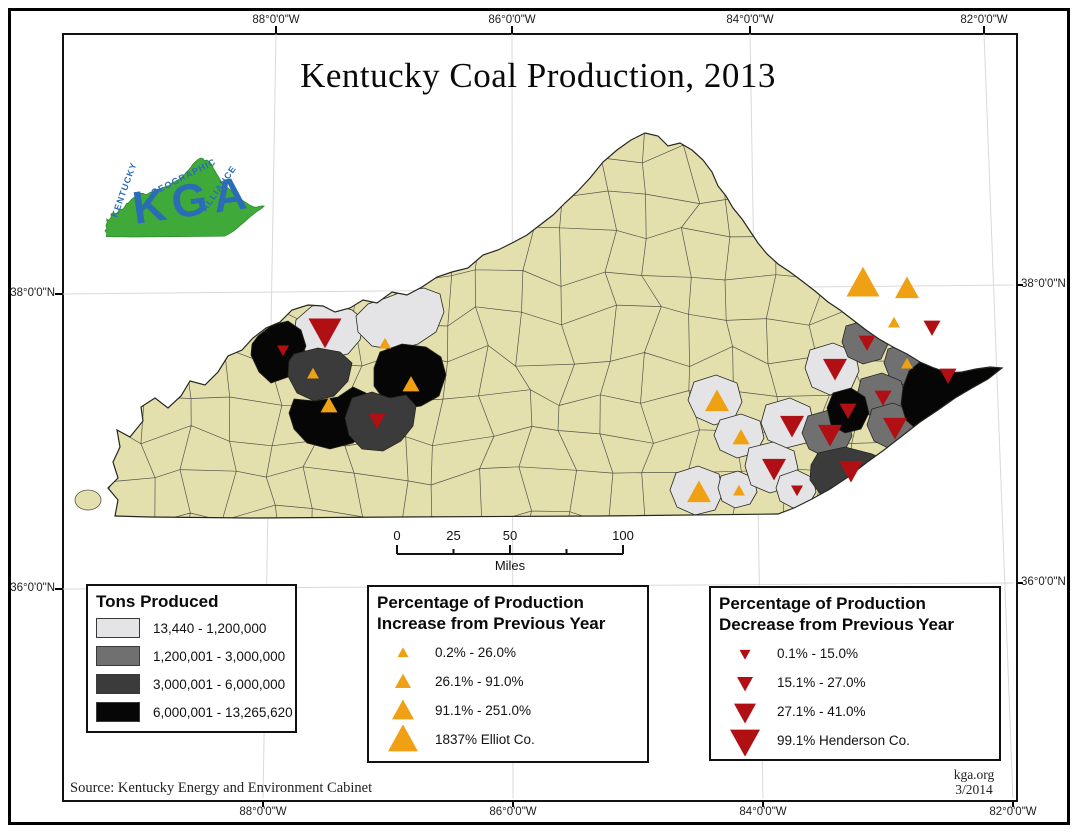 The image size is (1080, 835). I want to click on legend-decrease-title-line1: Percentage of Production, so click(822, 603).